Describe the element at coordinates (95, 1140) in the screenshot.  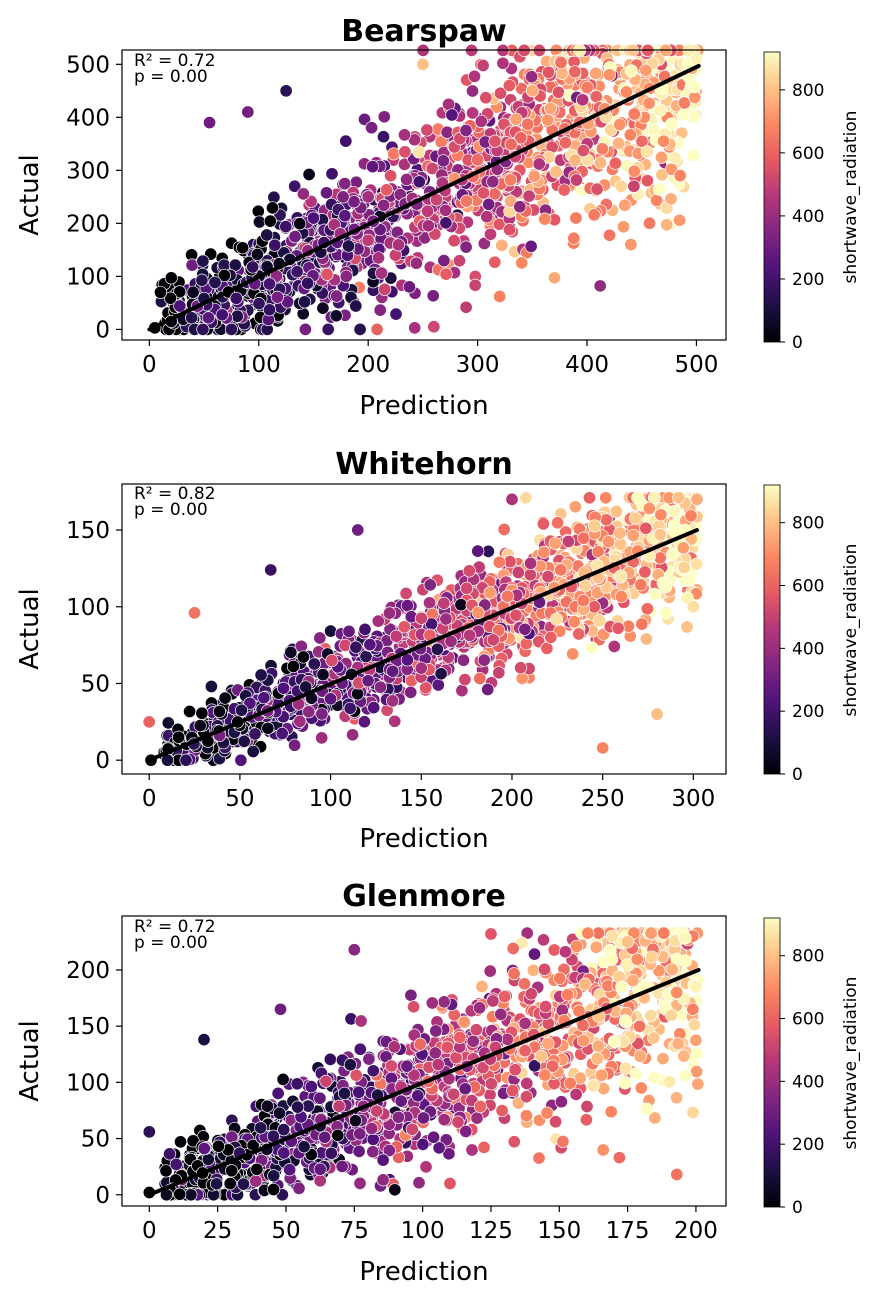
I see `y-tick-label: 50` at that location.